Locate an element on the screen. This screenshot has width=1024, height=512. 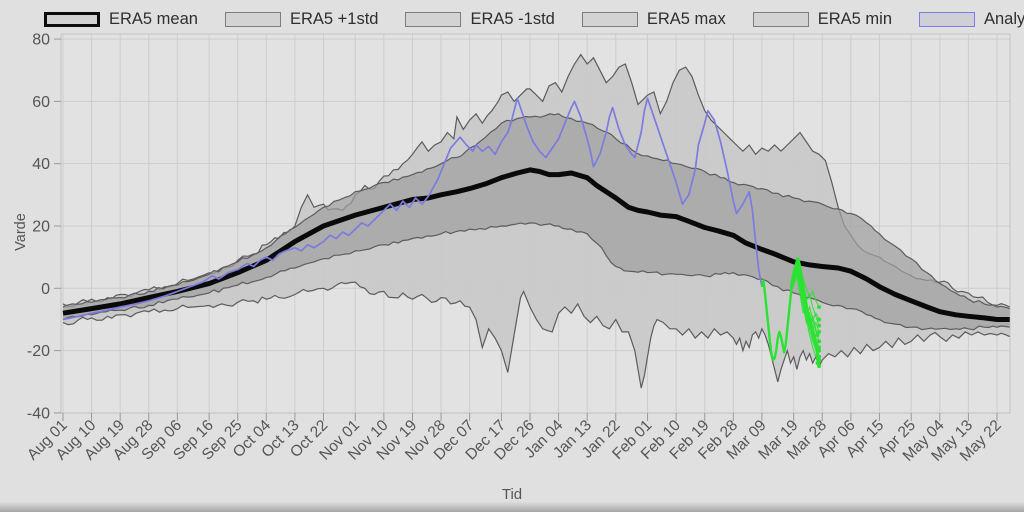
ensemble-control-line is located at coordinates (790, 310).